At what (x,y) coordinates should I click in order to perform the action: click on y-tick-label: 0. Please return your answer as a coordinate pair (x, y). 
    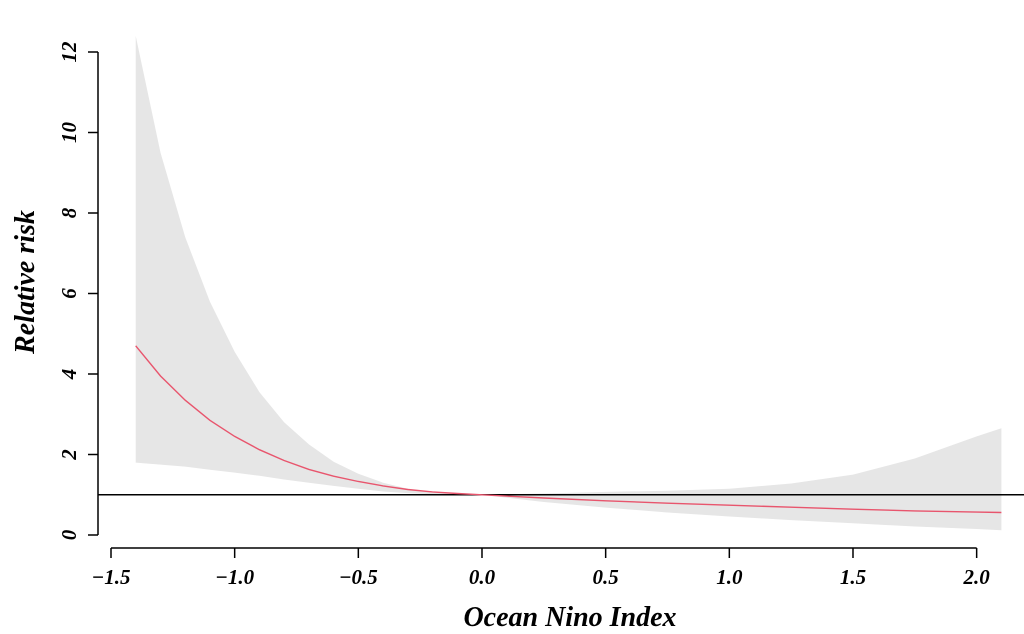
    Looking at the image, I should click on (69, 534).